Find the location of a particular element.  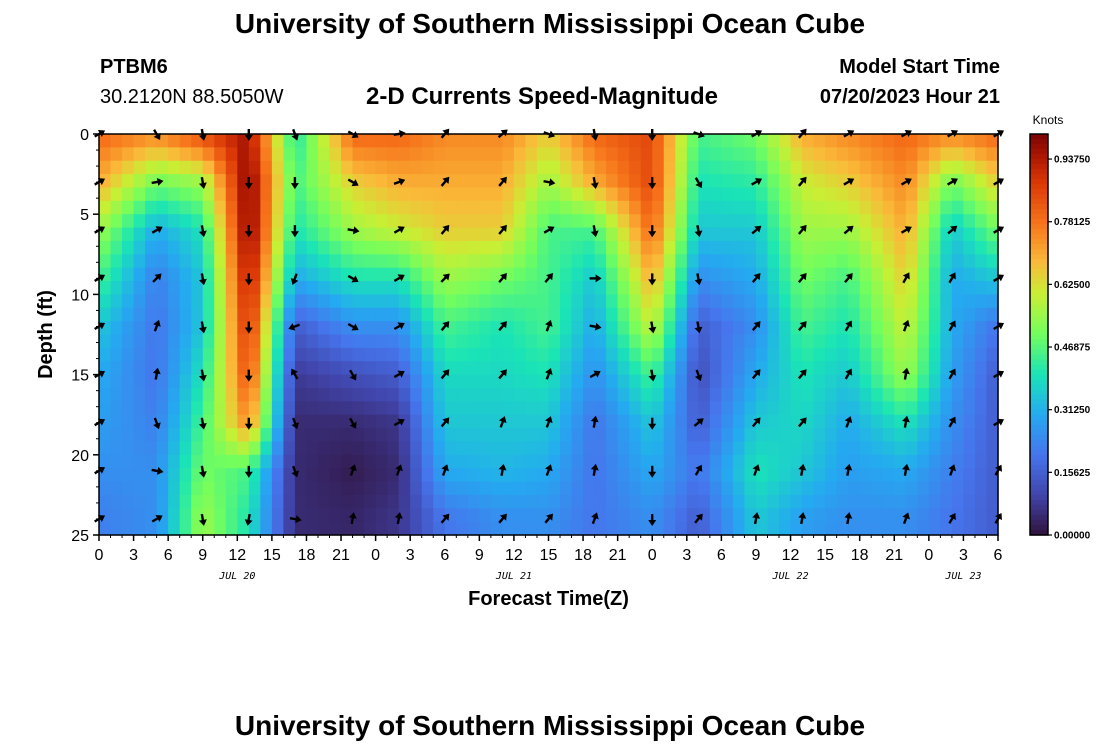

x-tick-label: 6 is located at coordinates (721, 555).